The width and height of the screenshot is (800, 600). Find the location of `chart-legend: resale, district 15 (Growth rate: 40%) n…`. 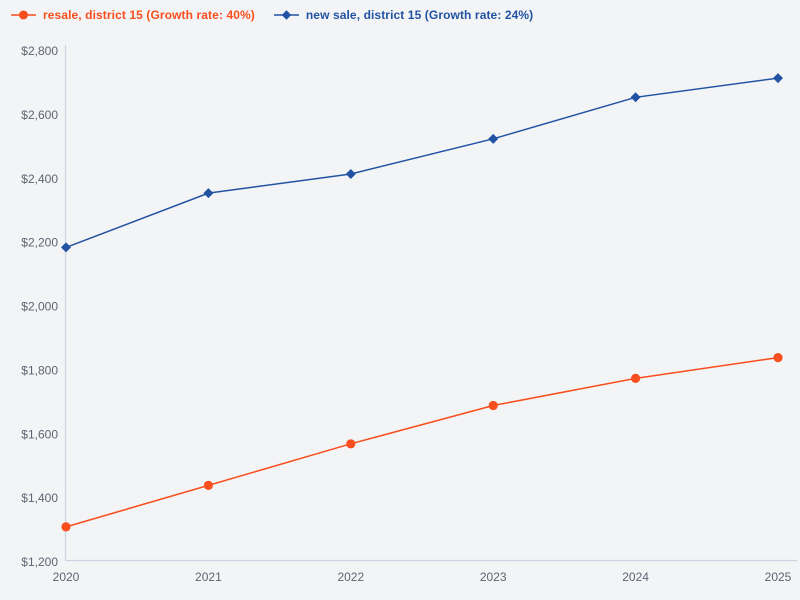

chart-legend: resale, district 15 (Growth rate: 40%) n… is located at coordinates (280, 15).